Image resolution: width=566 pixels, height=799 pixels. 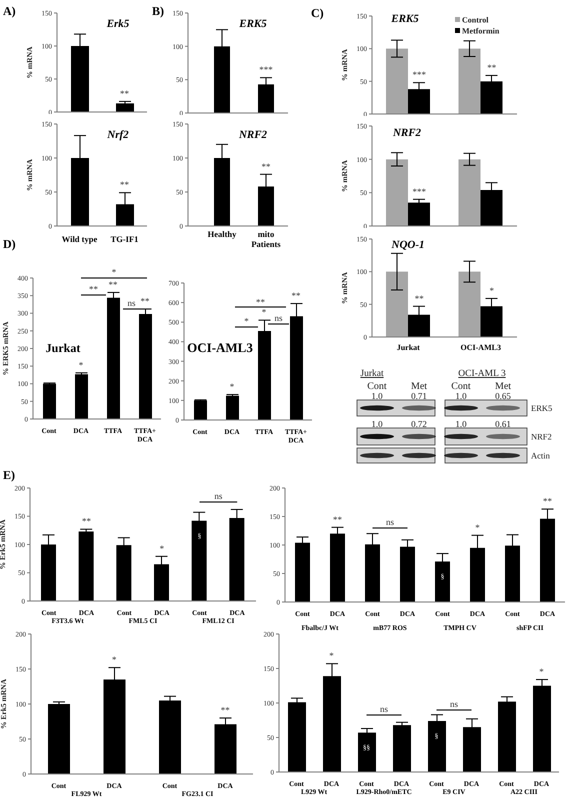 I want to click on text: A), so click(x=9, y=11).